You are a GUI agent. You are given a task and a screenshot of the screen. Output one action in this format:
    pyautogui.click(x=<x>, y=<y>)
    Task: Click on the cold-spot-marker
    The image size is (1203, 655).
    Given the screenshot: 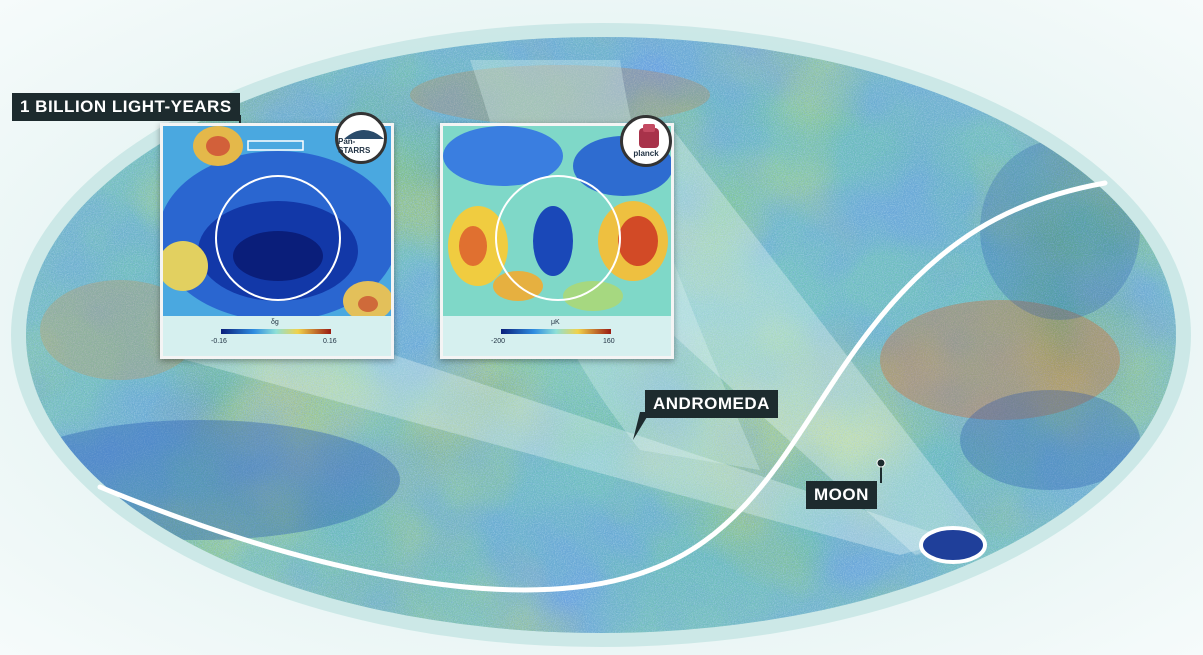 What is the action you would take?
    pyautogui.click(x=953, y=545)
    